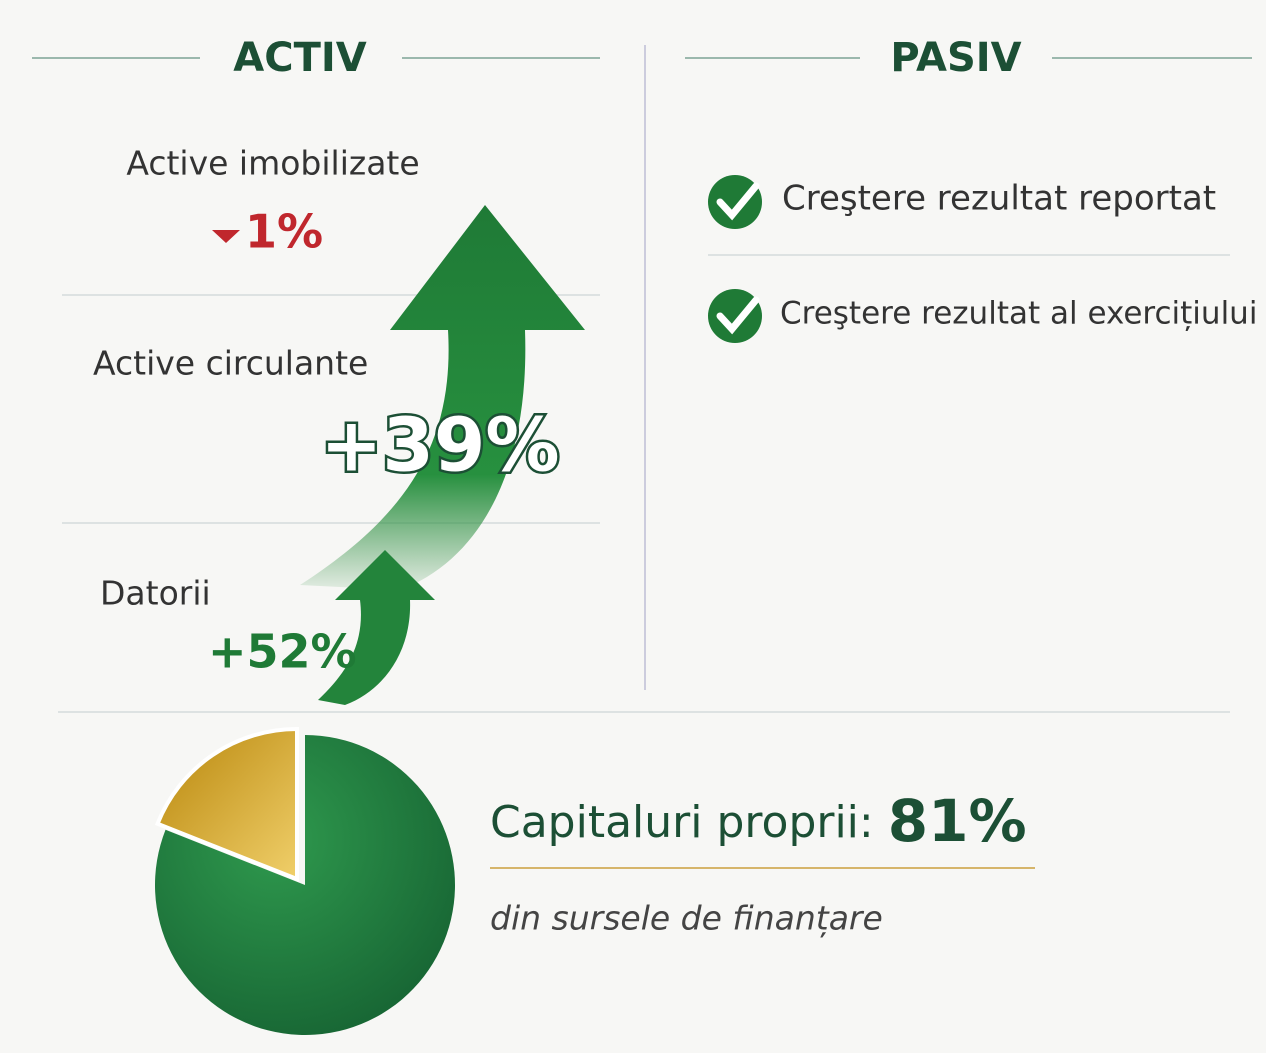  Describe the element at coordinates (999, 199) in the screenshot. I see `pasiv-item: Creştere rezultat reportat` at that location.